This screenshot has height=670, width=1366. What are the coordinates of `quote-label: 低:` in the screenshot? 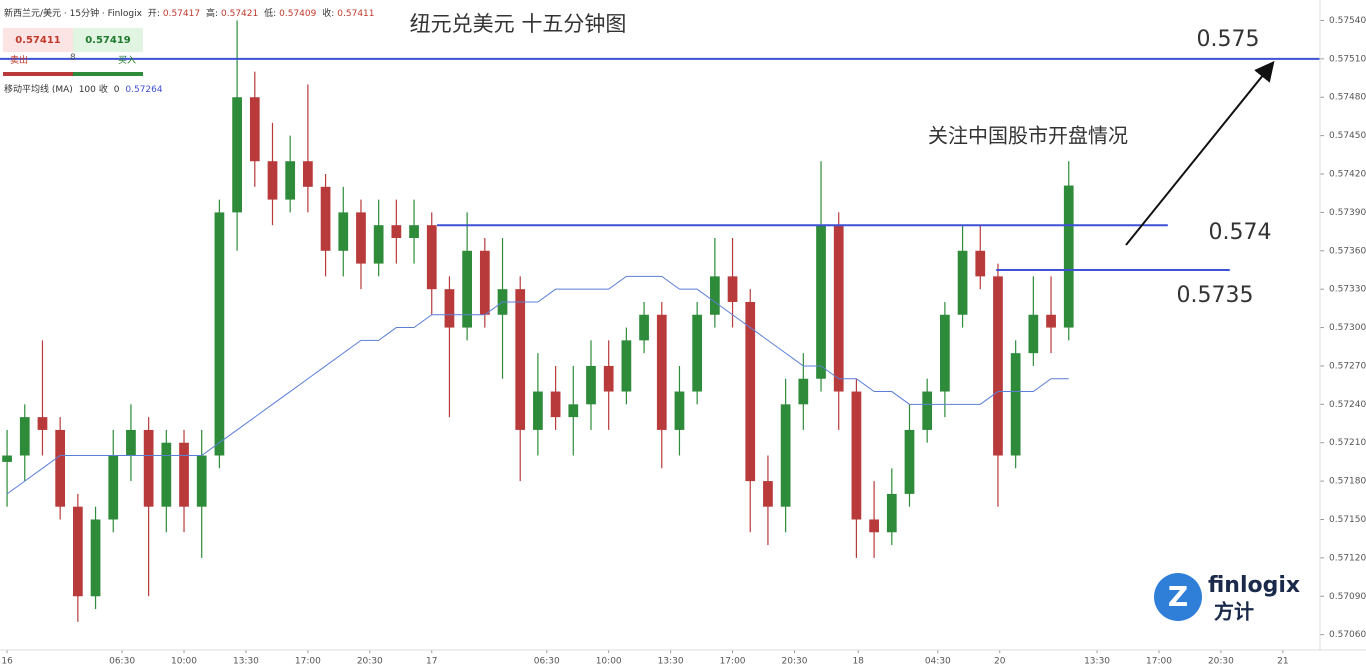 It's located at (270, 14).